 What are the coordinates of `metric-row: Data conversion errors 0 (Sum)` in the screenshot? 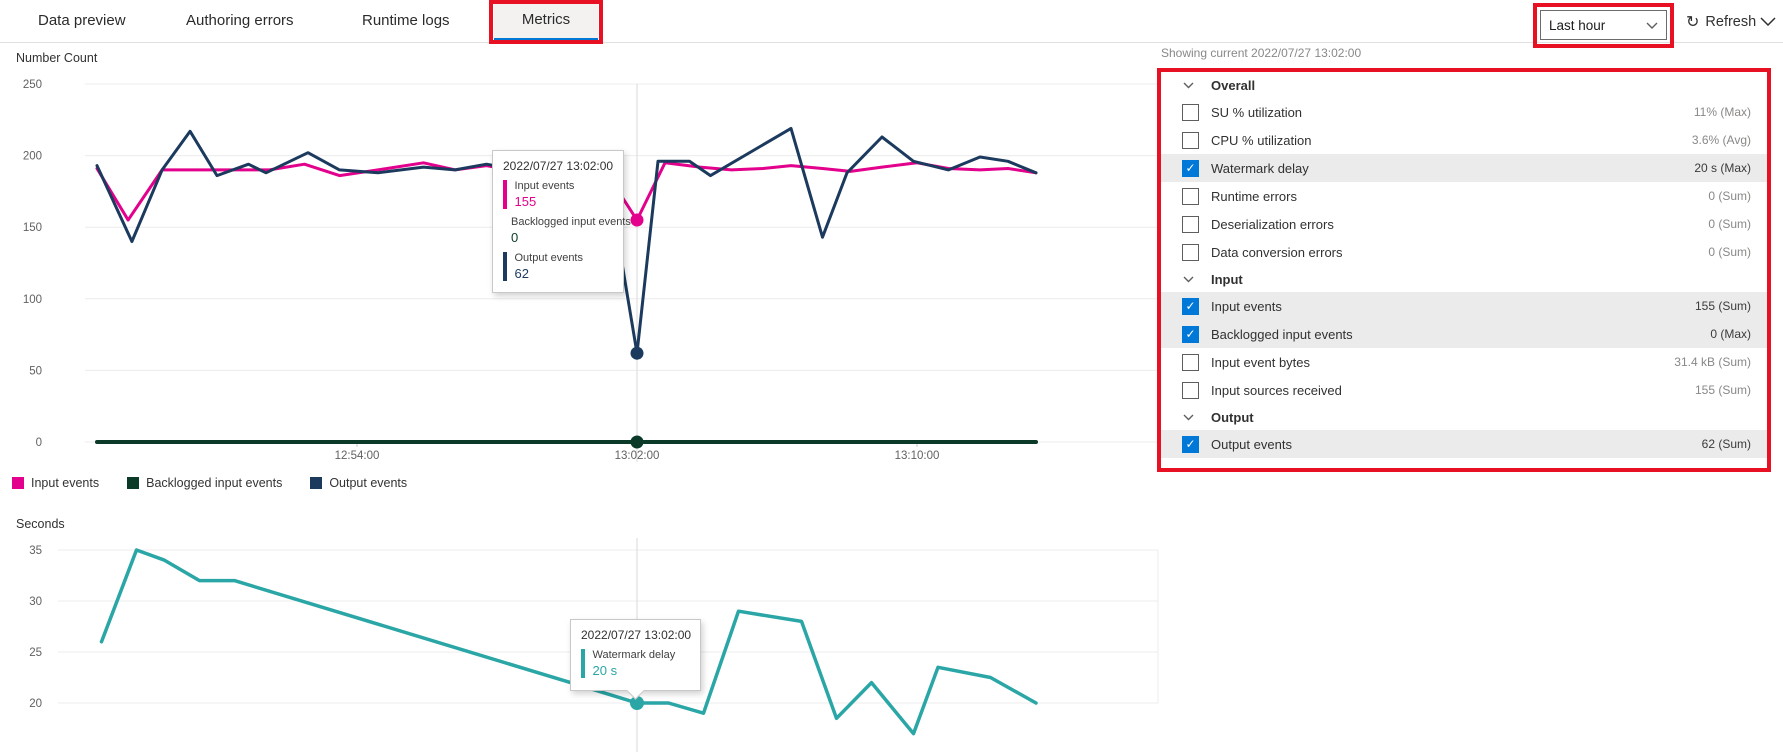 It's located at (1464, 252).